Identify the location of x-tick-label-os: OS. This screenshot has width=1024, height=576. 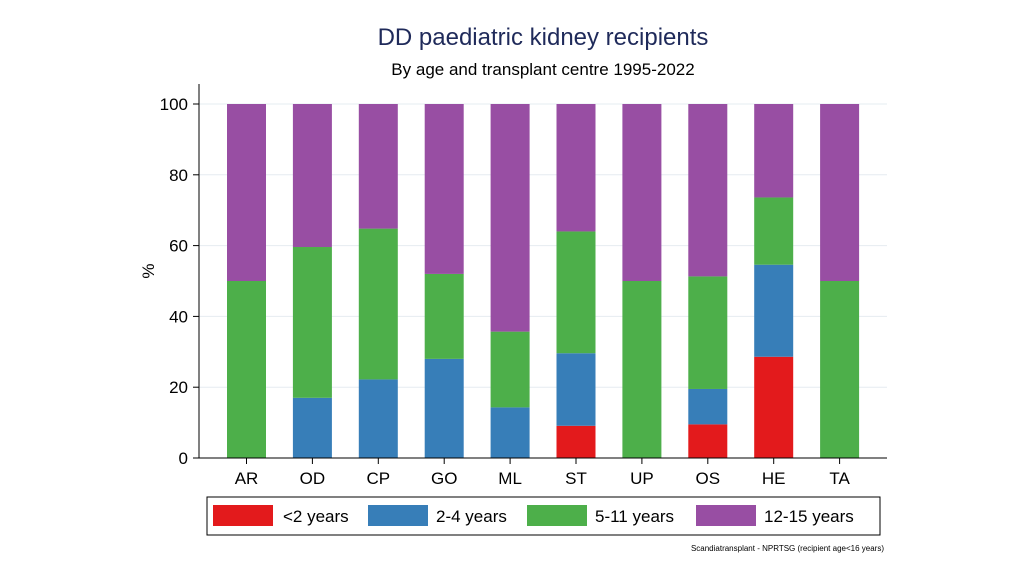
(708, 478).